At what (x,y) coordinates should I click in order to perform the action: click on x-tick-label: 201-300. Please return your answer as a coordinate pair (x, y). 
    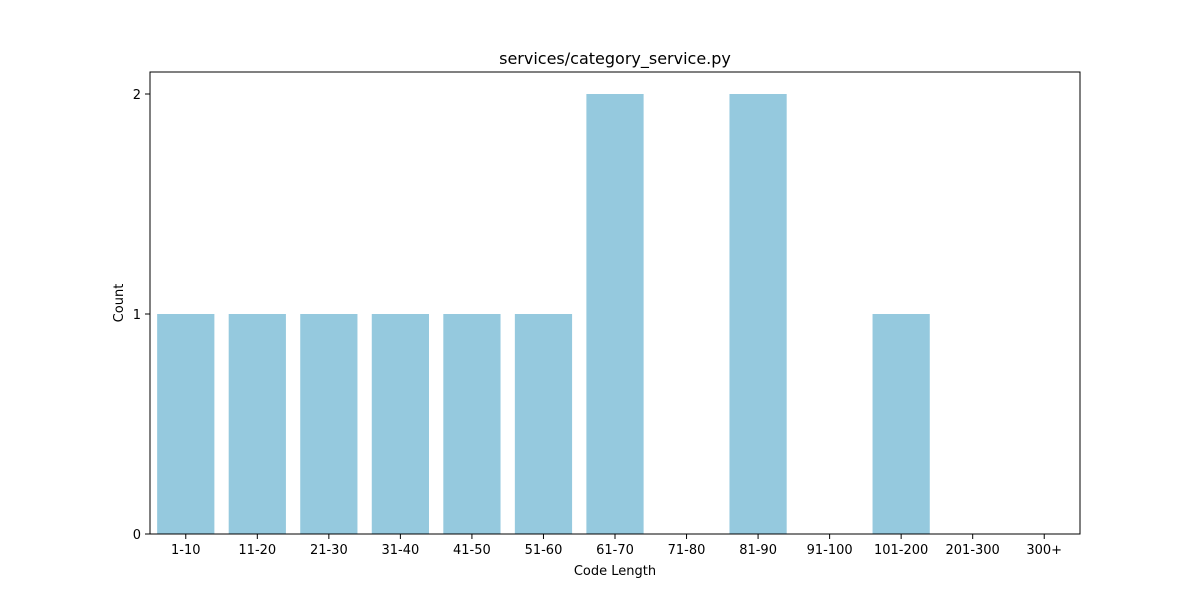
    Looking at the image, I should click on (973, 550).